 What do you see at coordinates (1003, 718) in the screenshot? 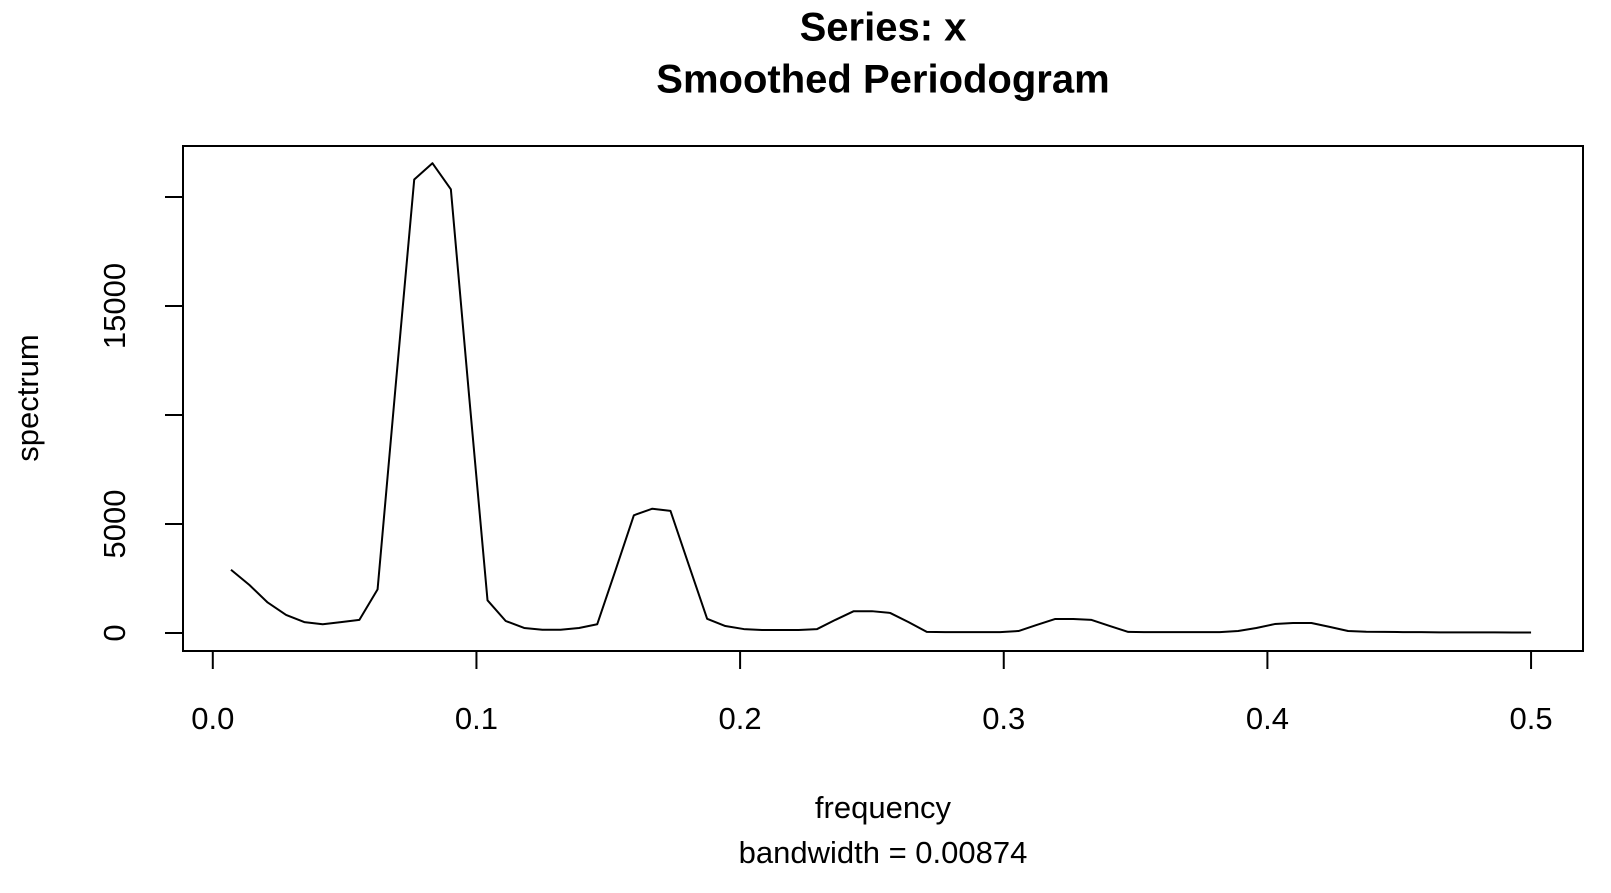
I see `x-tick-label: 0.3` at bounding box center [1003, 718].